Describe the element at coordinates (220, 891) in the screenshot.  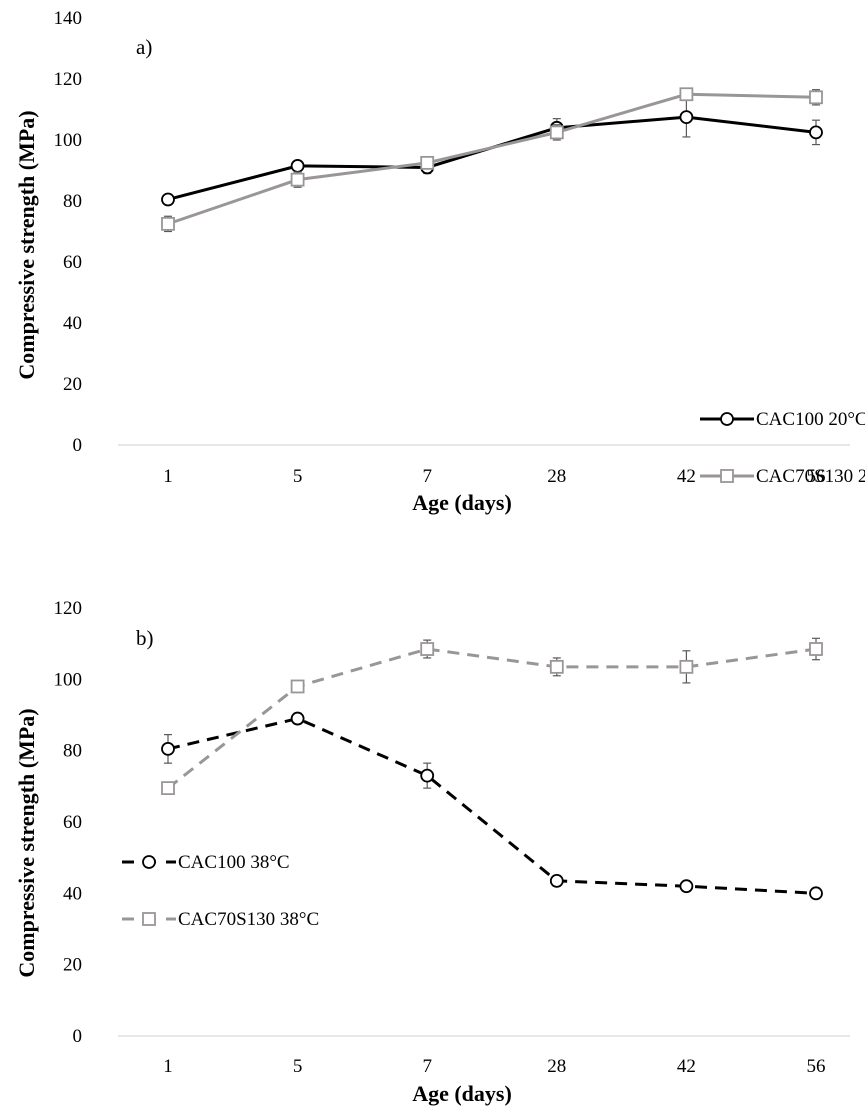
I see `legend: CAC100 38°C CAC70S130 38°C` at that location.